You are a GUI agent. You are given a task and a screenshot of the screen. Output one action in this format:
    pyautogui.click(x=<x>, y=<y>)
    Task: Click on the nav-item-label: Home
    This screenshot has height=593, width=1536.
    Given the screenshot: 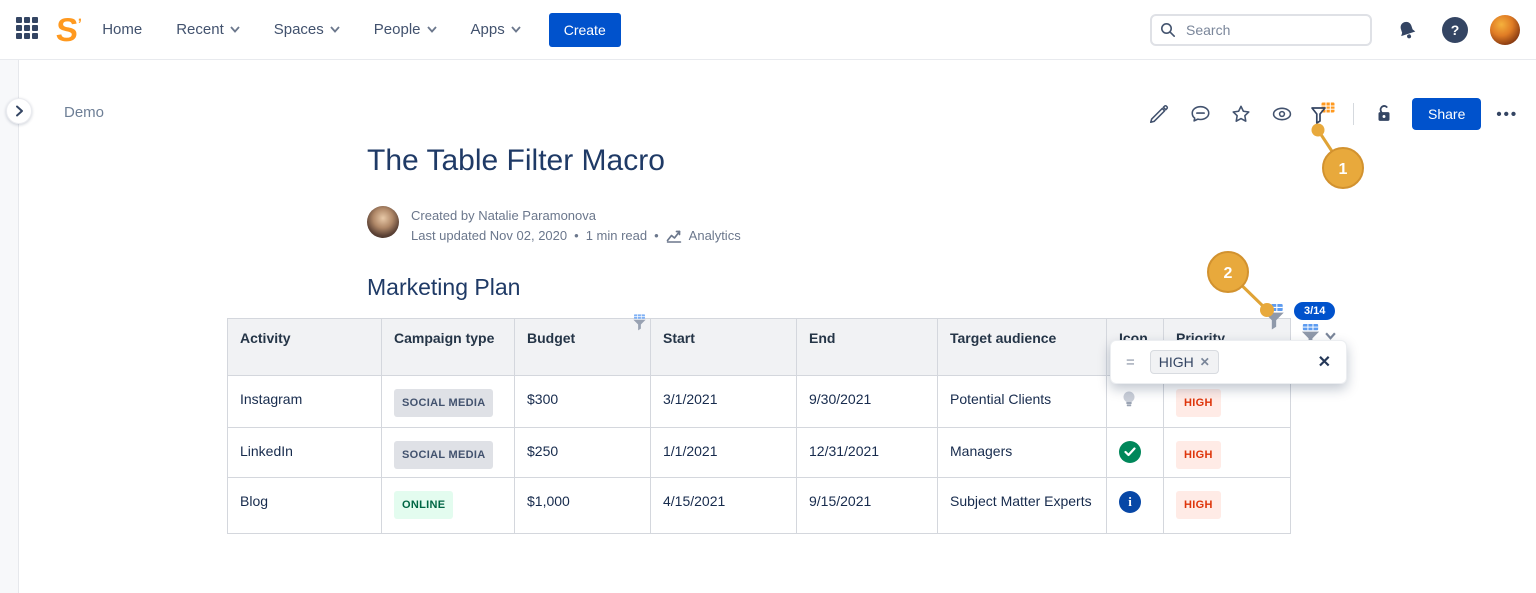 What is the action you would take?
    pyautogui.click(x=122, y=29)
    